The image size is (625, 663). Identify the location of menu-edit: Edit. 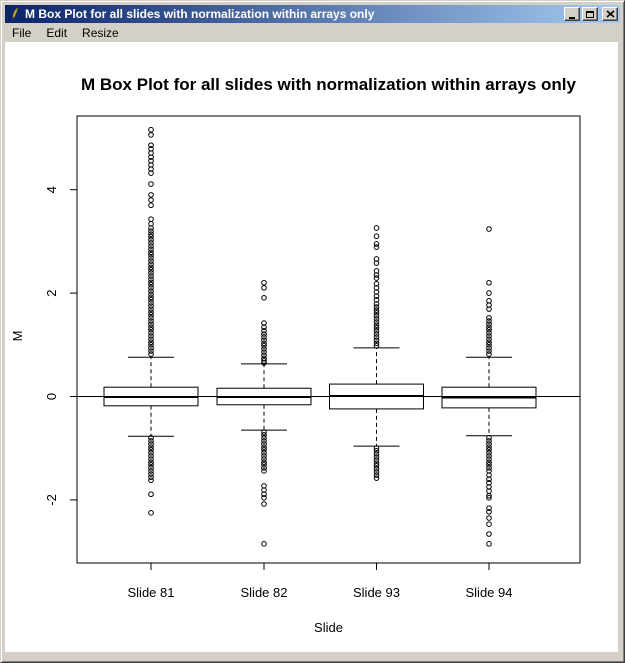
(57, 33).